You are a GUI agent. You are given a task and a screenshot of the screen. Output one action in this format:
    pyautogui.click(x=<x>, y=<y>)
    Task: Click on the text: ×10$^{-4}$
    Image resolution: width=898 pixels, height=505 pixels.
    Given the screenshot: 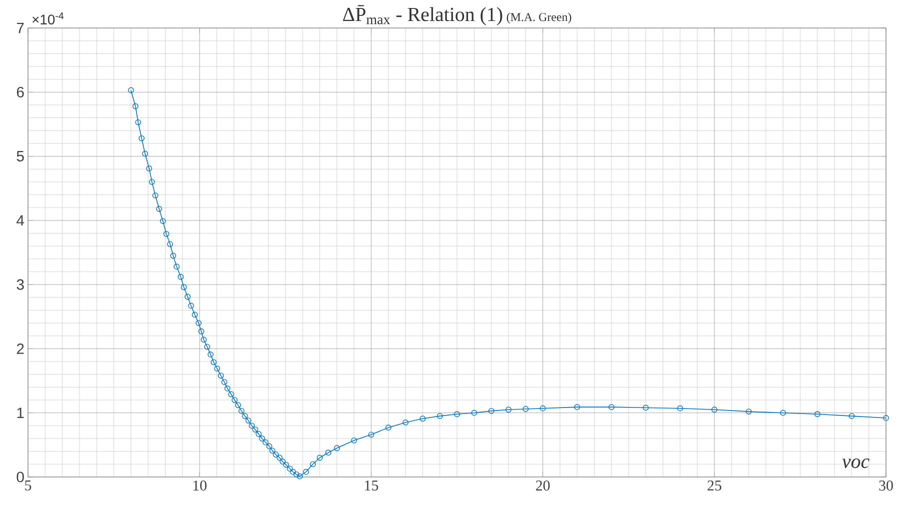 What is the action you would take?
    pyautogui.click(x=48, y=18)
    